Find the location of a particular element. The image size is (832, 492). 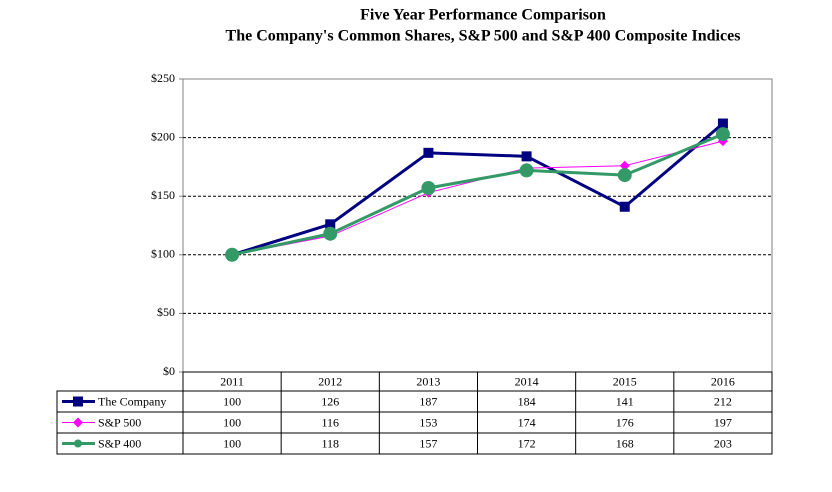

table-value: 153 is located at coordinates (428, 422).